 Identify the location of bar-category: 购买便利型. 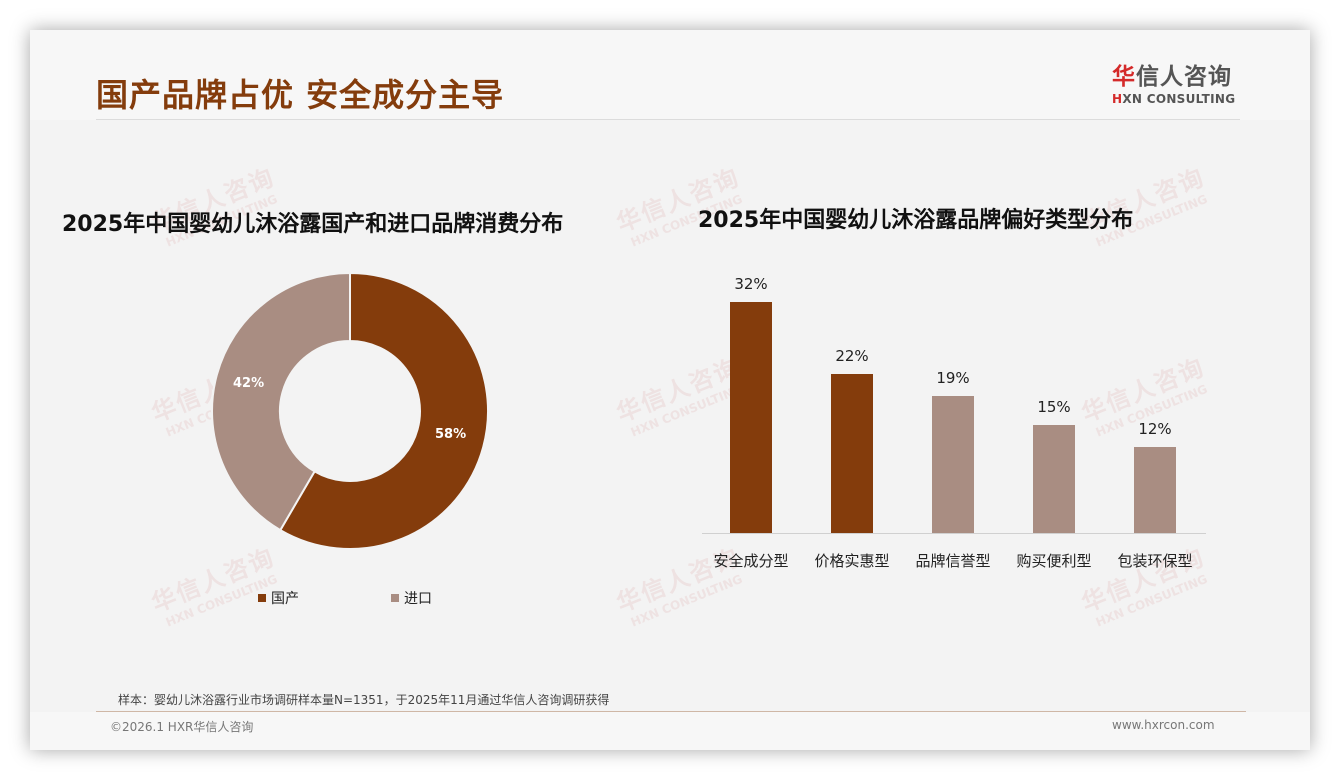
(1054, 561).